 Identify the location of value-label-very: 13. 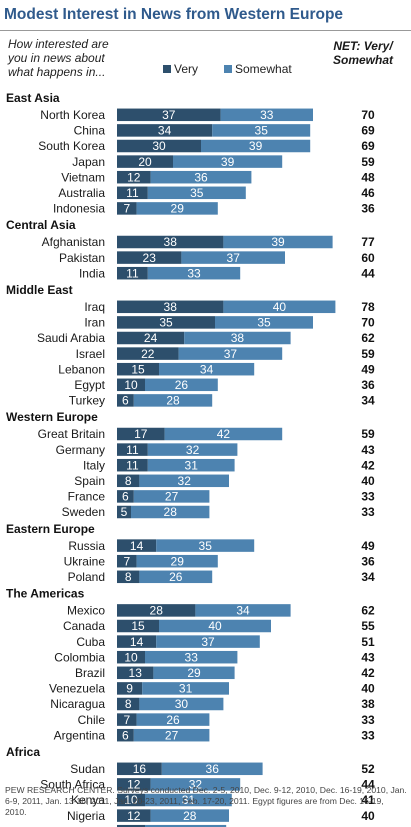
(136, 673).